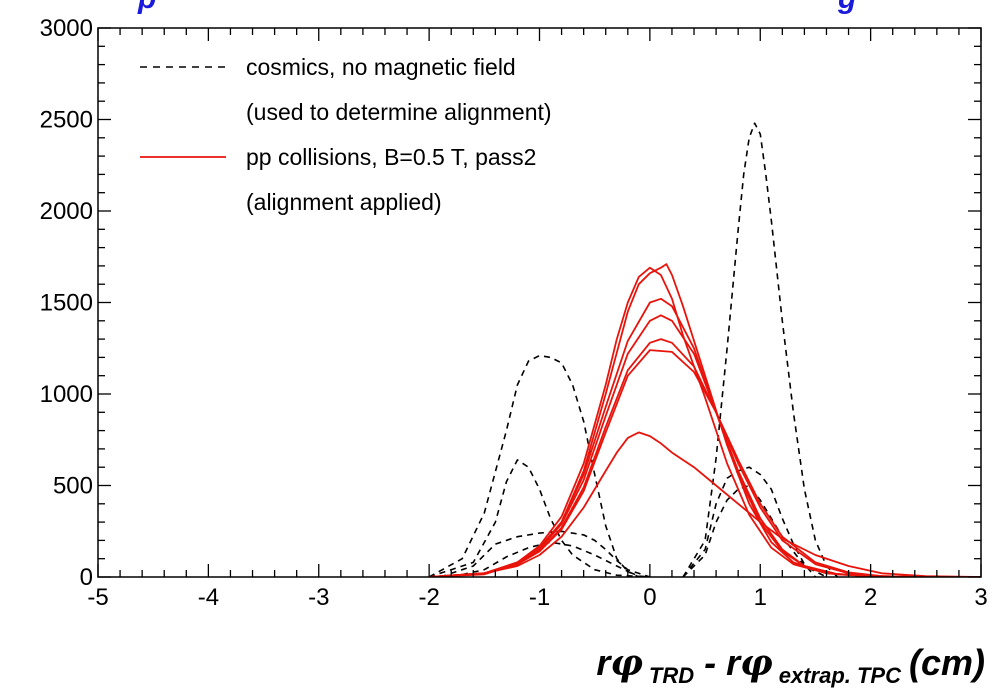 This screenshot has width=1004, height=697. What do you see at coordinates (840, 675) in the screenshot?
I see `x-label-sub-tpc: extrap. TPC` at bounding box center [840, 675].